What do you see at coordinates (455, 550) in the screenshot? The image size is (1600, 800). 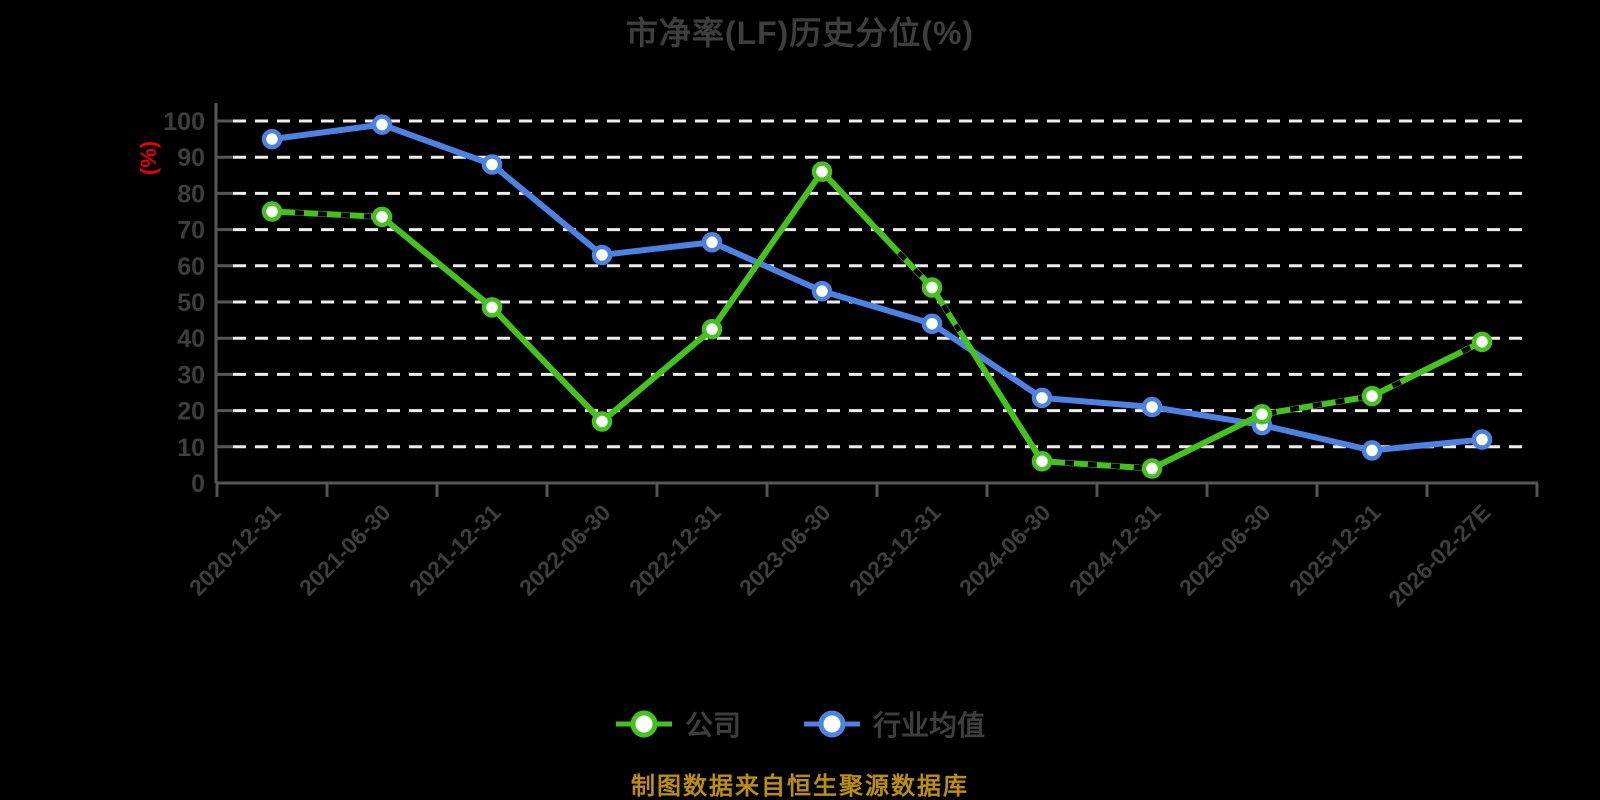 I see `x-tick-label: 2021-12-31` at bounding box center [455, 550].